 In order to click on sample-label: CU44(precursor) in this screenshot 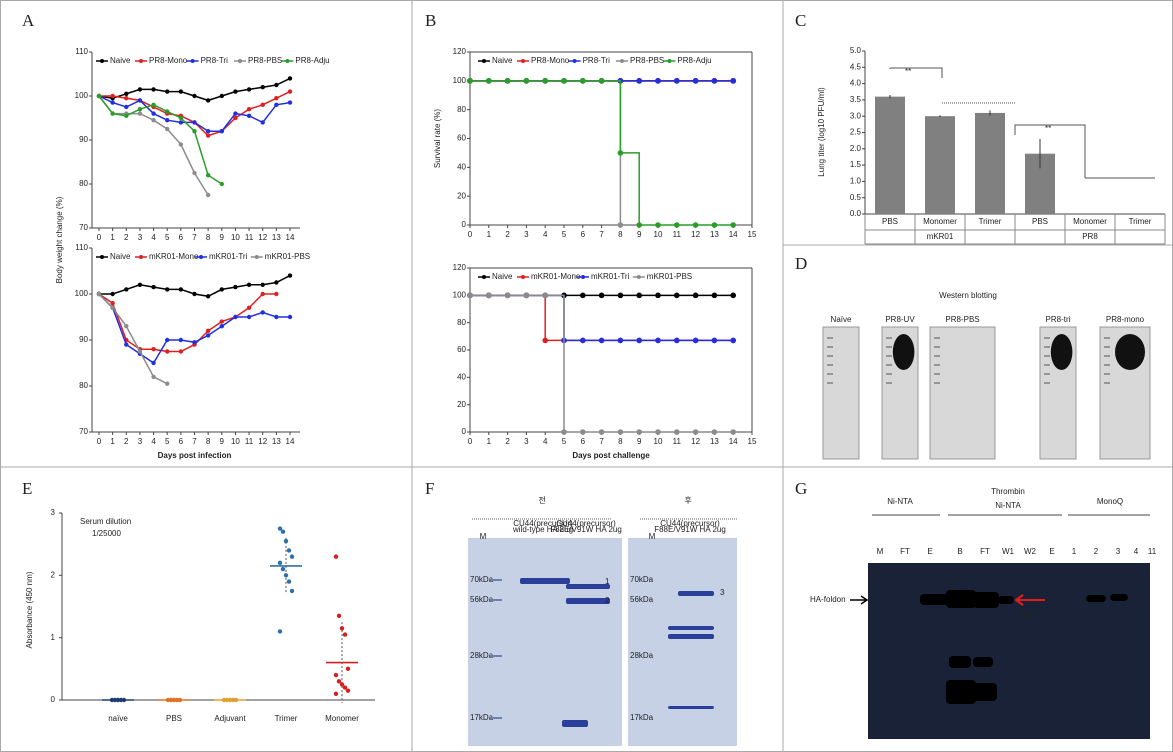, I will do `click(690, 523)`.